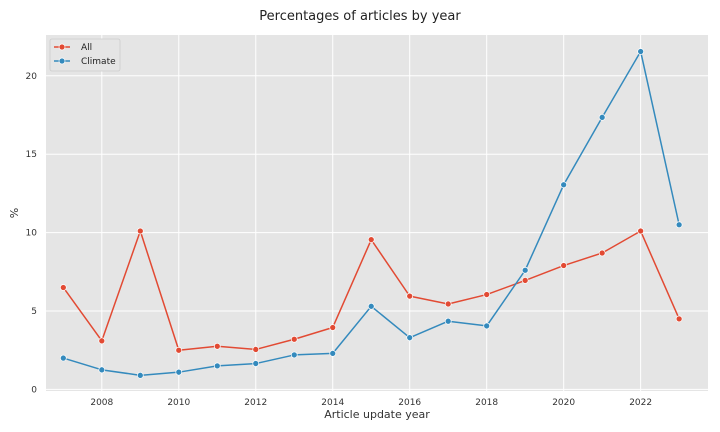  What do you see at coordinates (101, 403) in the screenshot?
I see `x-tick-label: 2008` at bounding box center [101, 403].